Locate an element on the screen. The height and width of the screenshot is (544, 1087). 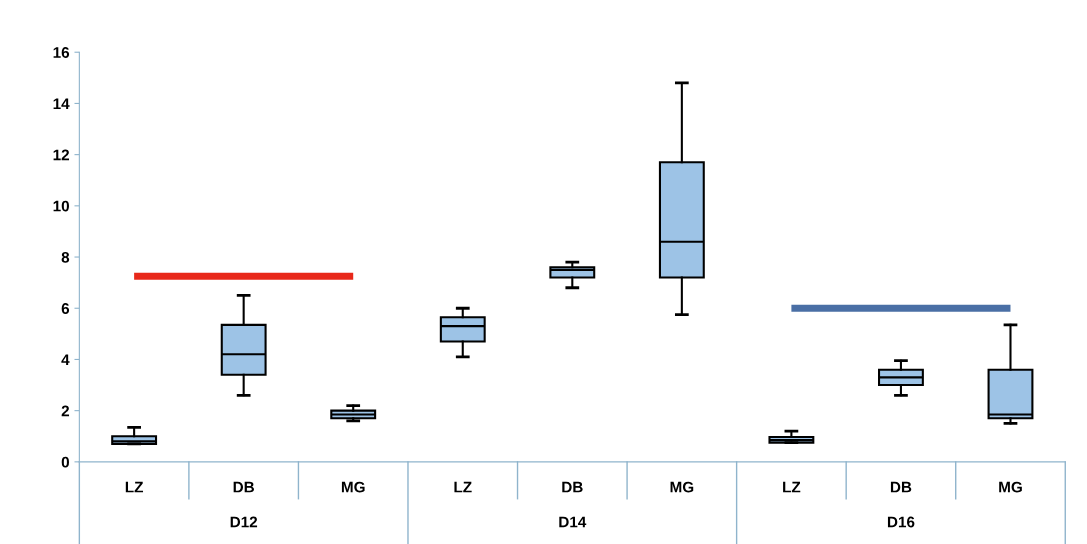
text: D12 is located at coordinates (244, 522).